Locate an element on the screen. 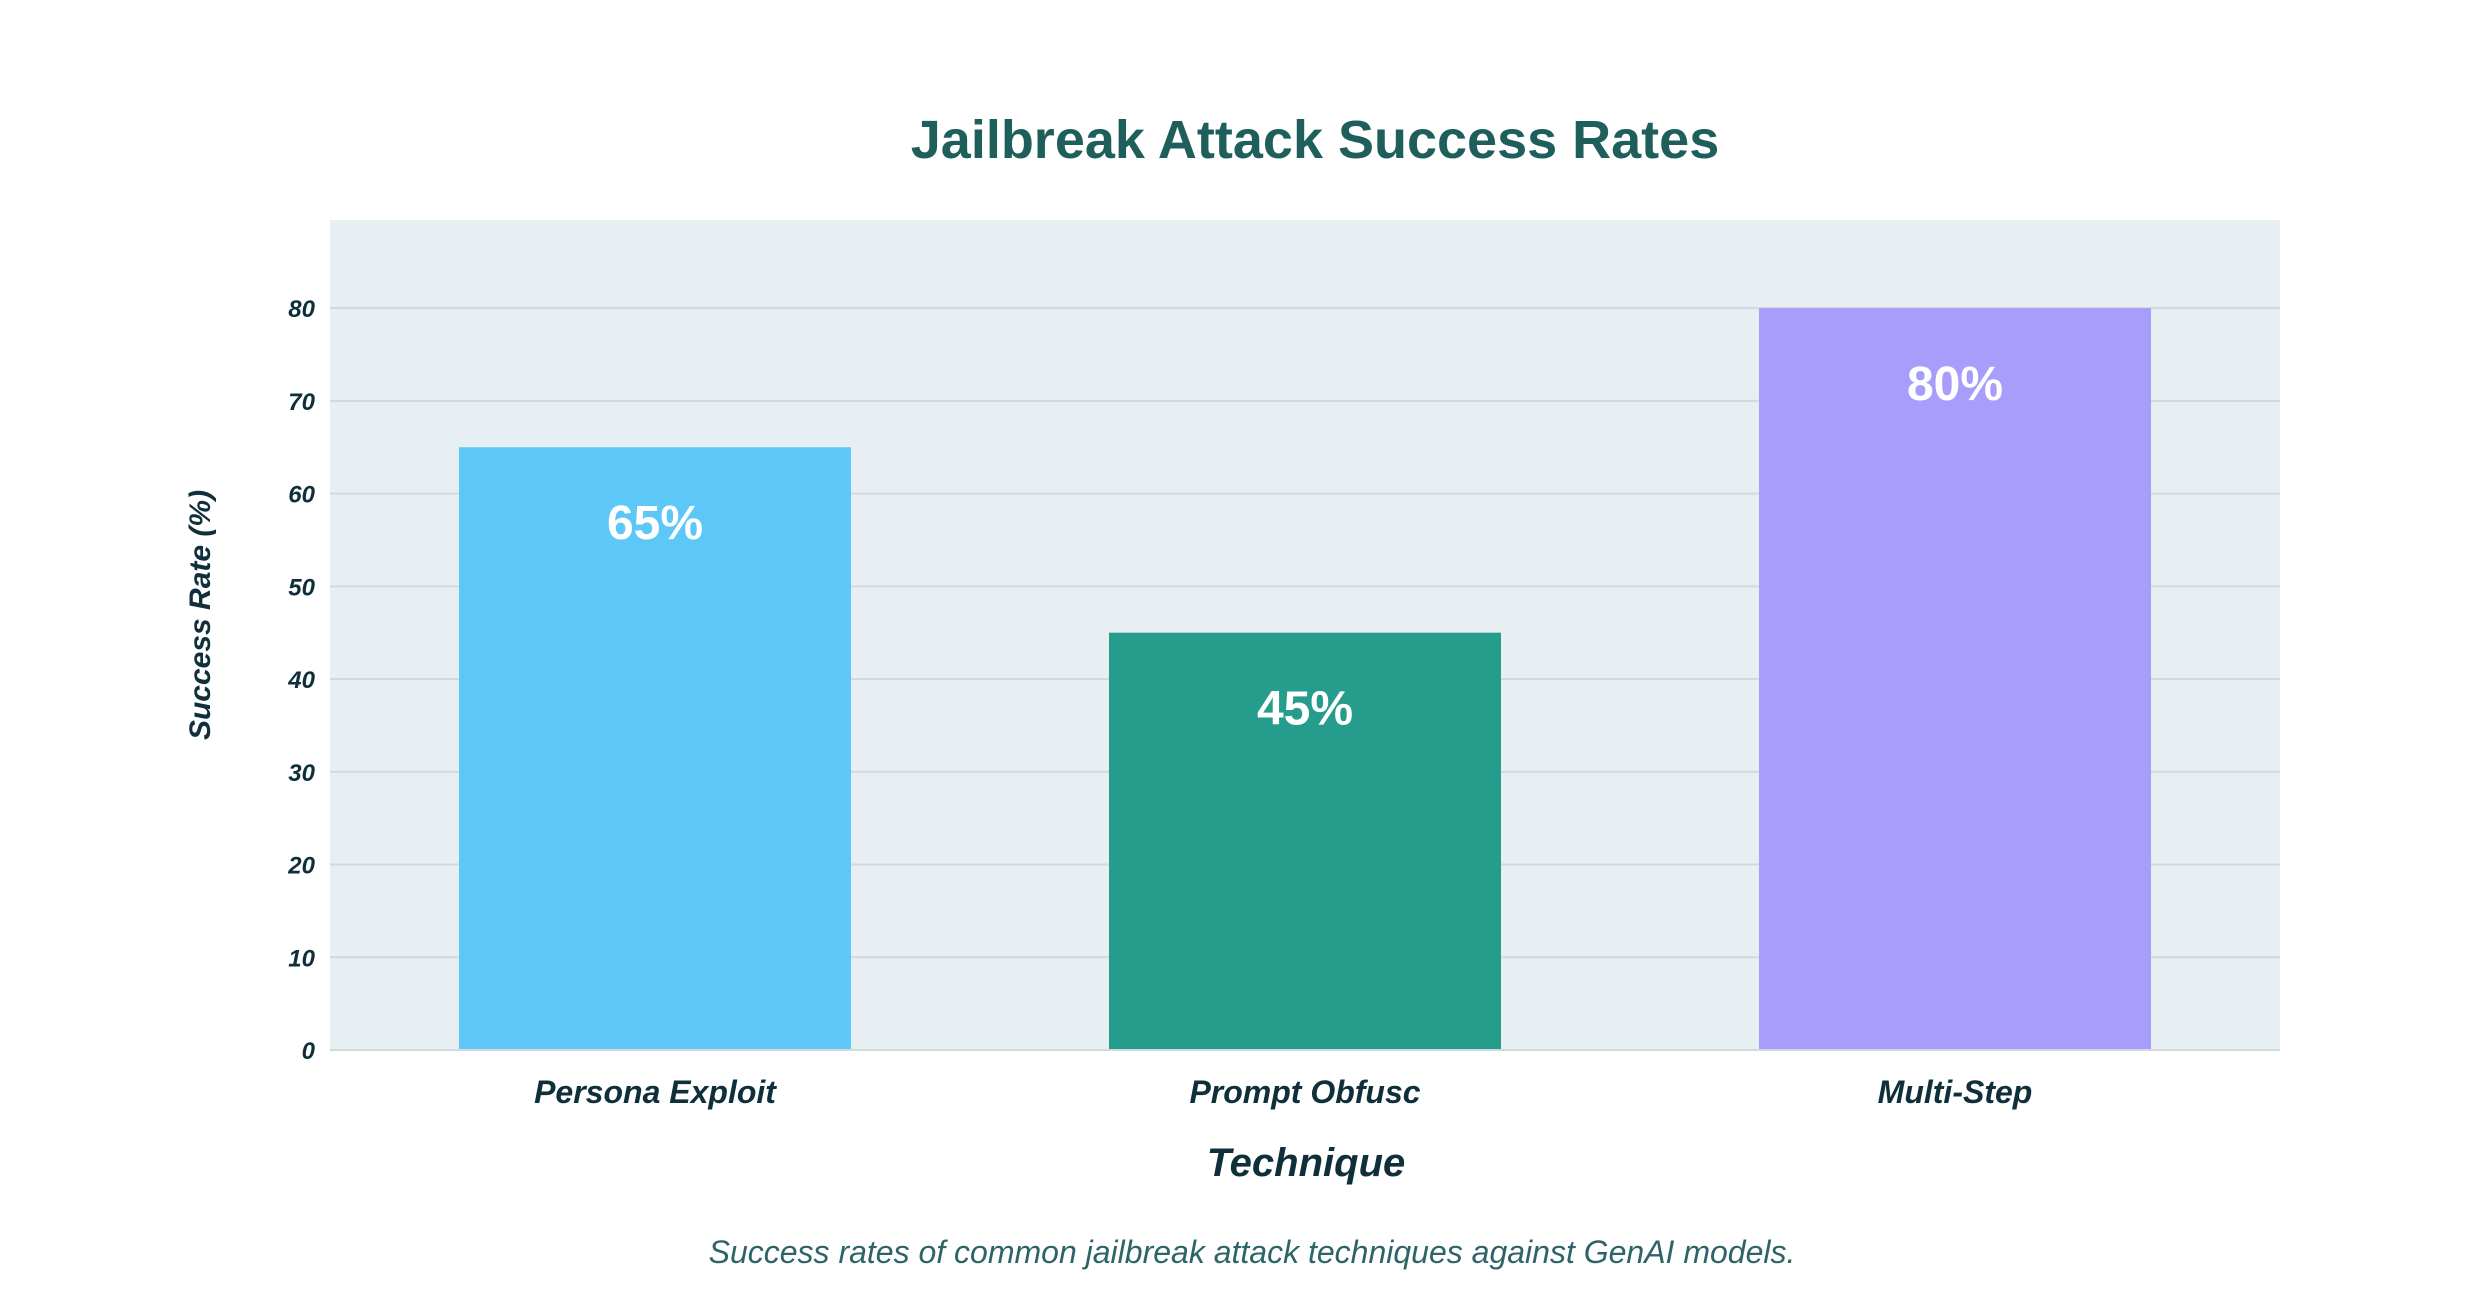 The width and height of the screenshot is (2490, 1302). y-tick-label: 50 is located at coordinates (301, 587).